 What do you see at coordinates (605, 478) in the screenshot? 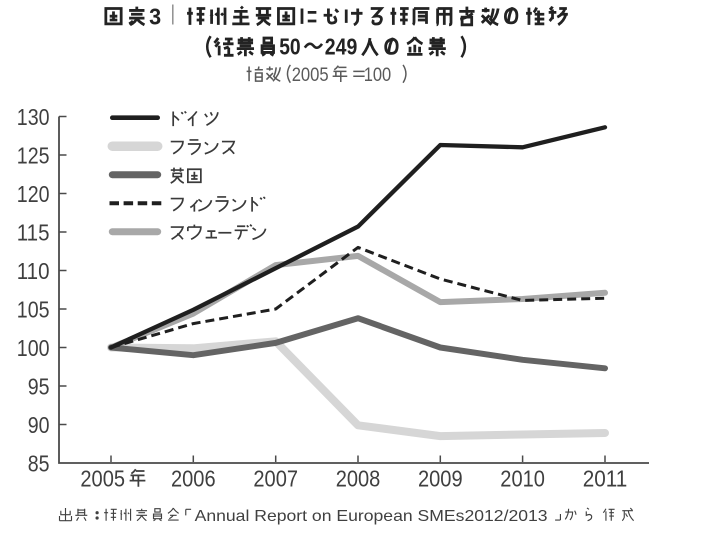
I see `svg-text: 2011` at bounding box center [605, 478].